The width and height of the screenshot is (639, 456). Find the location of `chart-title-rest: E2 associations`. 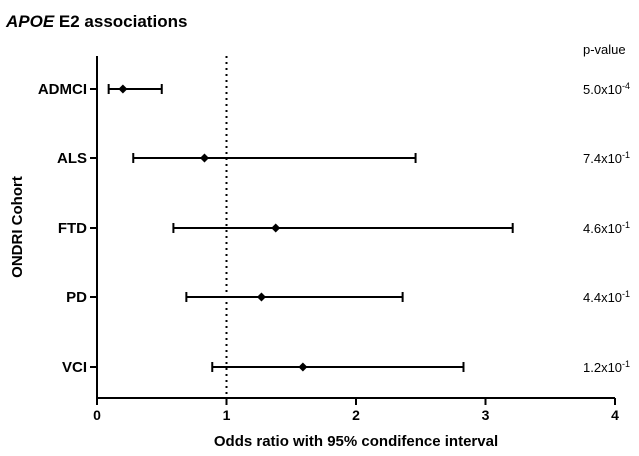

chart-title-rest: E2 associations is located at coordinates (120, 21).